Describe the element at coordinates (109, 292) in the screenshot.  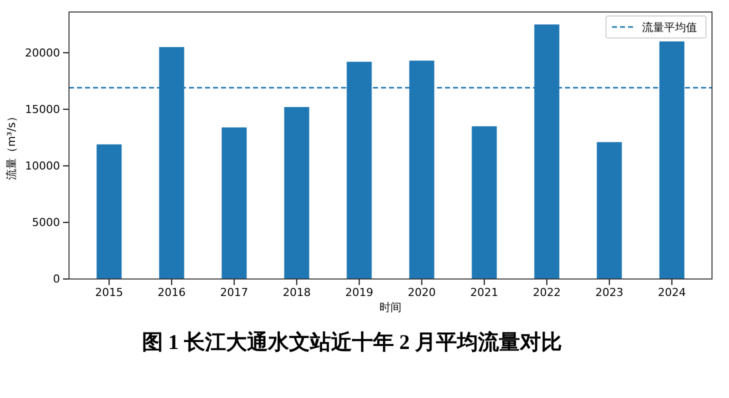
I see `x-tick-label: 2015` at that location.